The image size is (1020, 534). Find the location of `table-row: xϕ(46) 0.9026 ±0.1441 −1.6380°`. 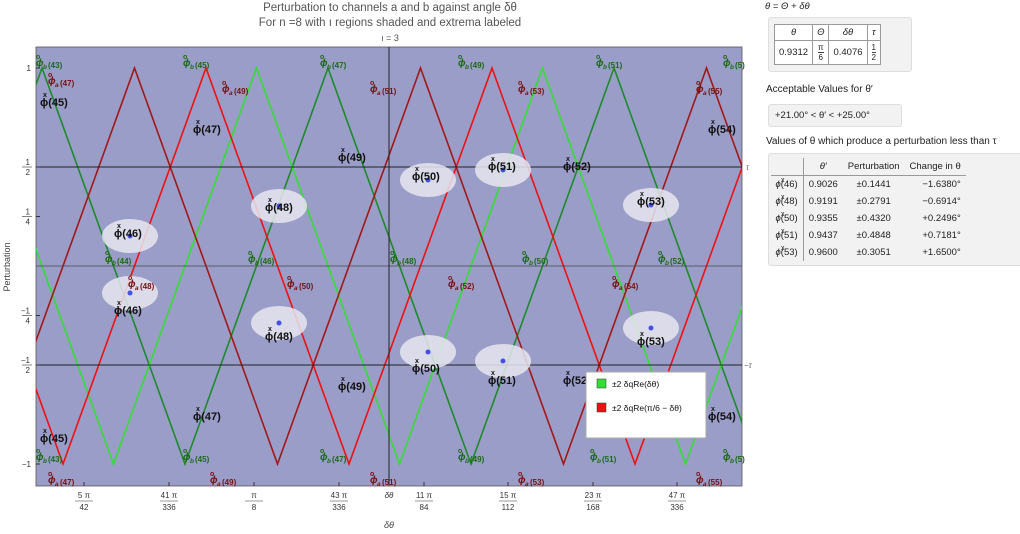

table-row: xϕ(46) 0.9026 ±0.1441 −1.6380° is located at coordinates (868, 184).